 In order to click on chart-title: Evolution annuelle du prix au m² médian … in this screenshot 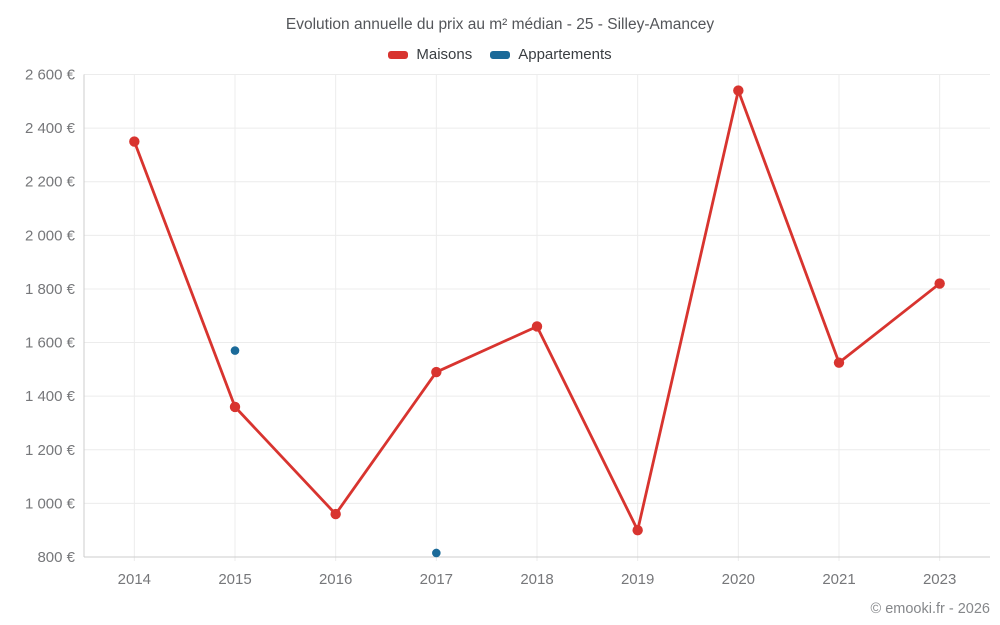, I will do `click(500, 24)`.